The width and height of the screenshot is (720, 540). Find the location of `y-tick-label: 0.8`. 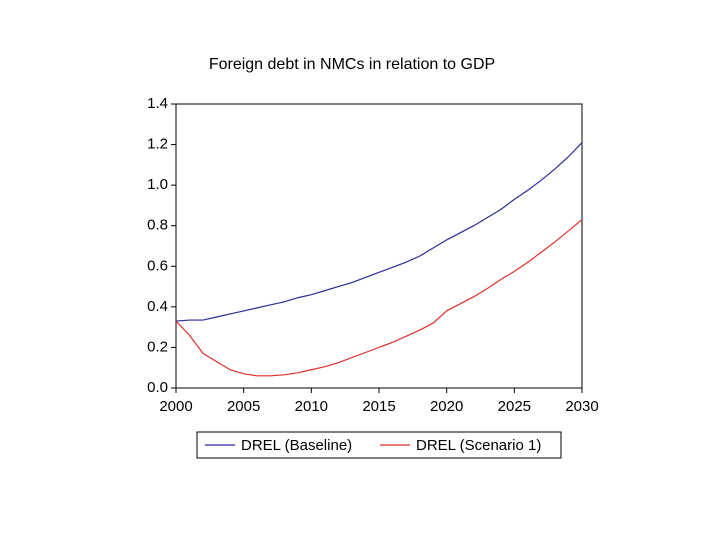

y-tick-label: 0.8 is located at coordinates (157, 225).